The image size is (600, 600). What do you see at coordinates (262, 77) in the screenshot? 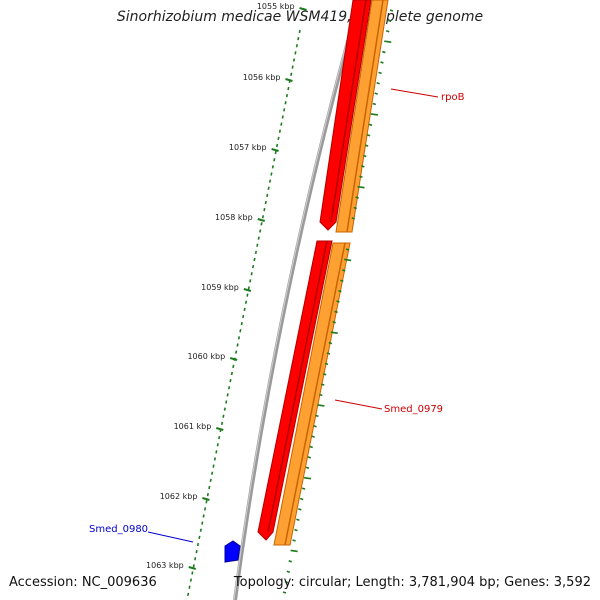
I see `tick-label: 1056 kbp` at bounding box center [262, 77].